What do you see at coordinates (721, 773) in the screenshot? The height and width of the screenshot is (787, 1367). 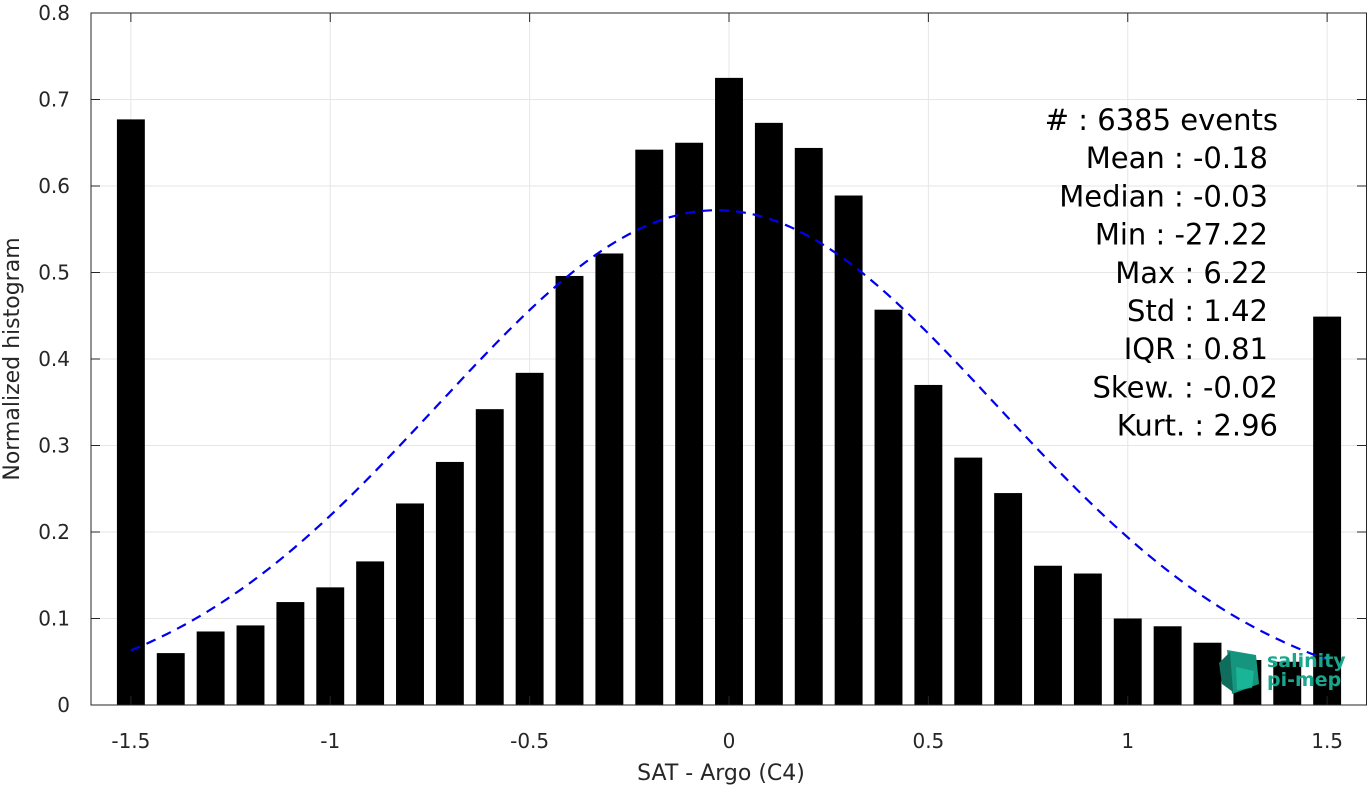 I see `x-axis-label: SAT - Argo (C4)` at bounding box center [721, 773].